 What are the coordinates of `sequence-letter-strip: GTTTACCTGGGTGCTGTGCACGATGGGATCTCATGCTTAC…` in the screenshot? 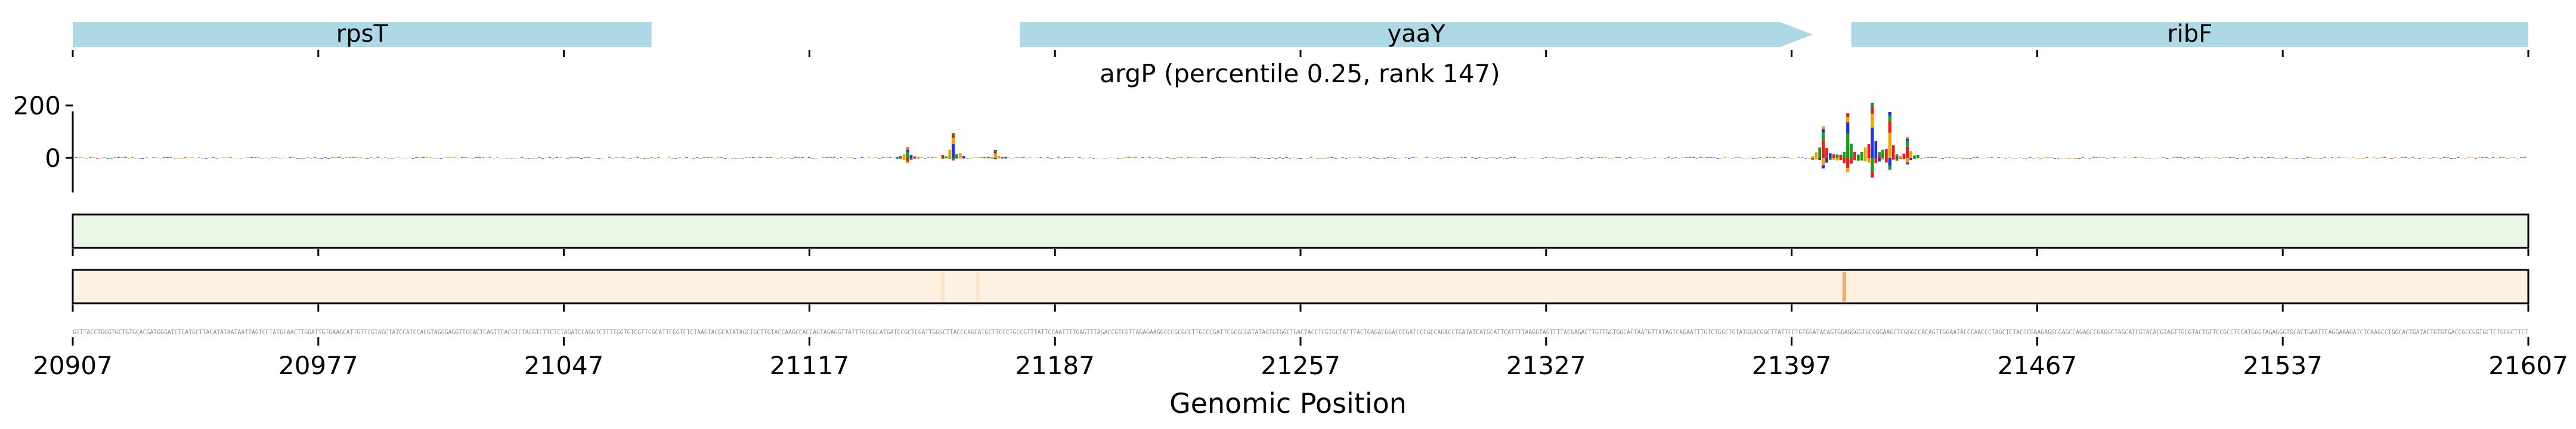 It's located at (1301, 332).